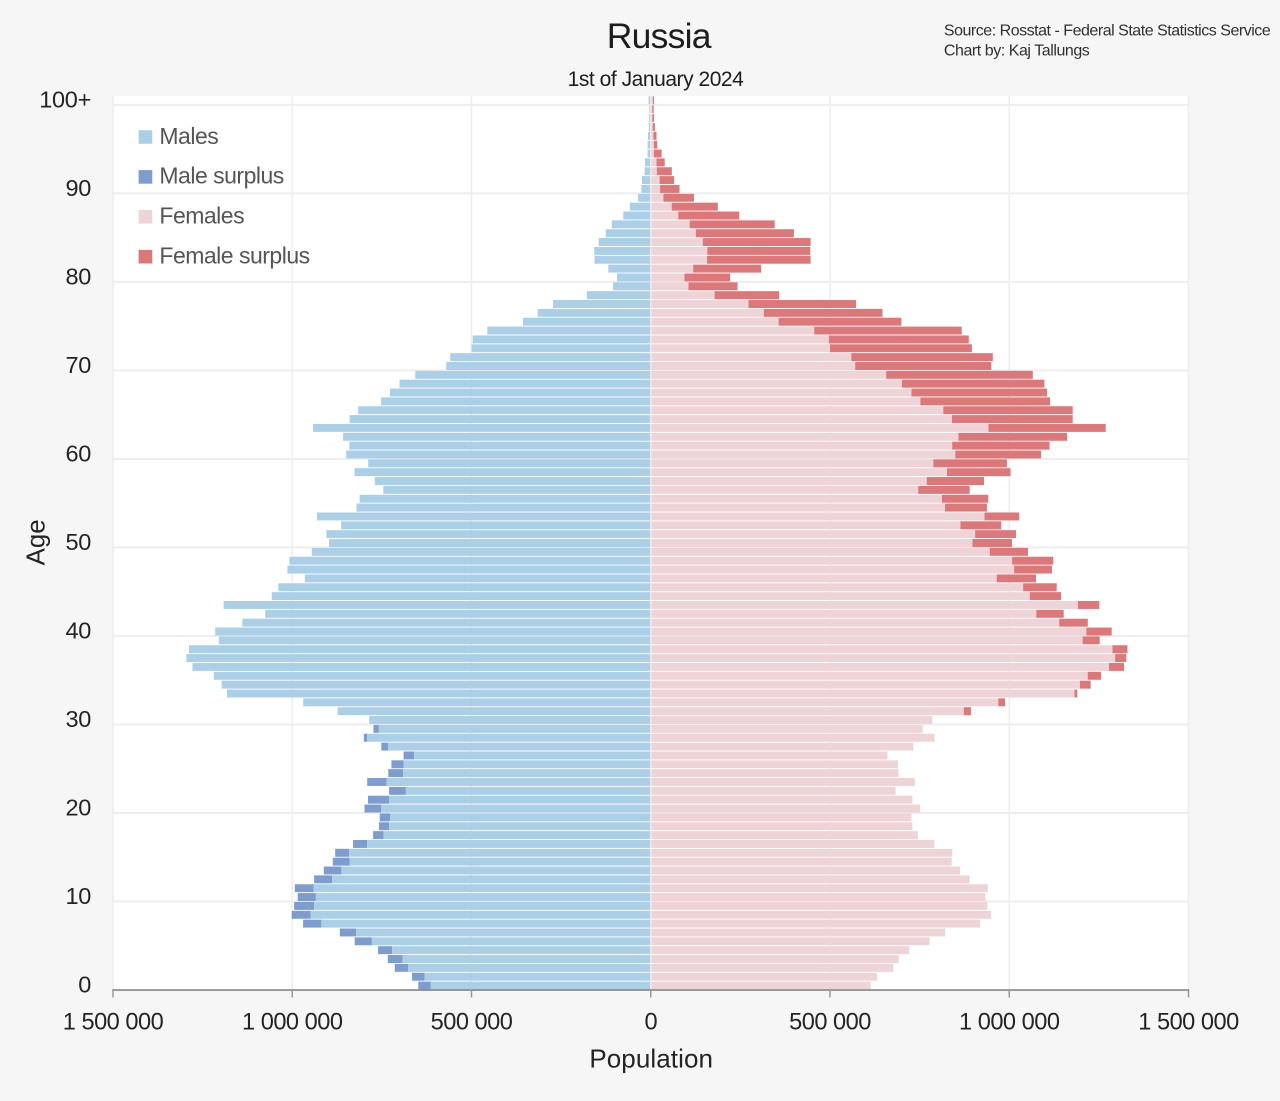 The width and height of the screenshot is (1280, 1101). What do you see at coordinates (78, 365) in the screenshot?
I see `svg-text: 70` at bounding box center [78, 365].